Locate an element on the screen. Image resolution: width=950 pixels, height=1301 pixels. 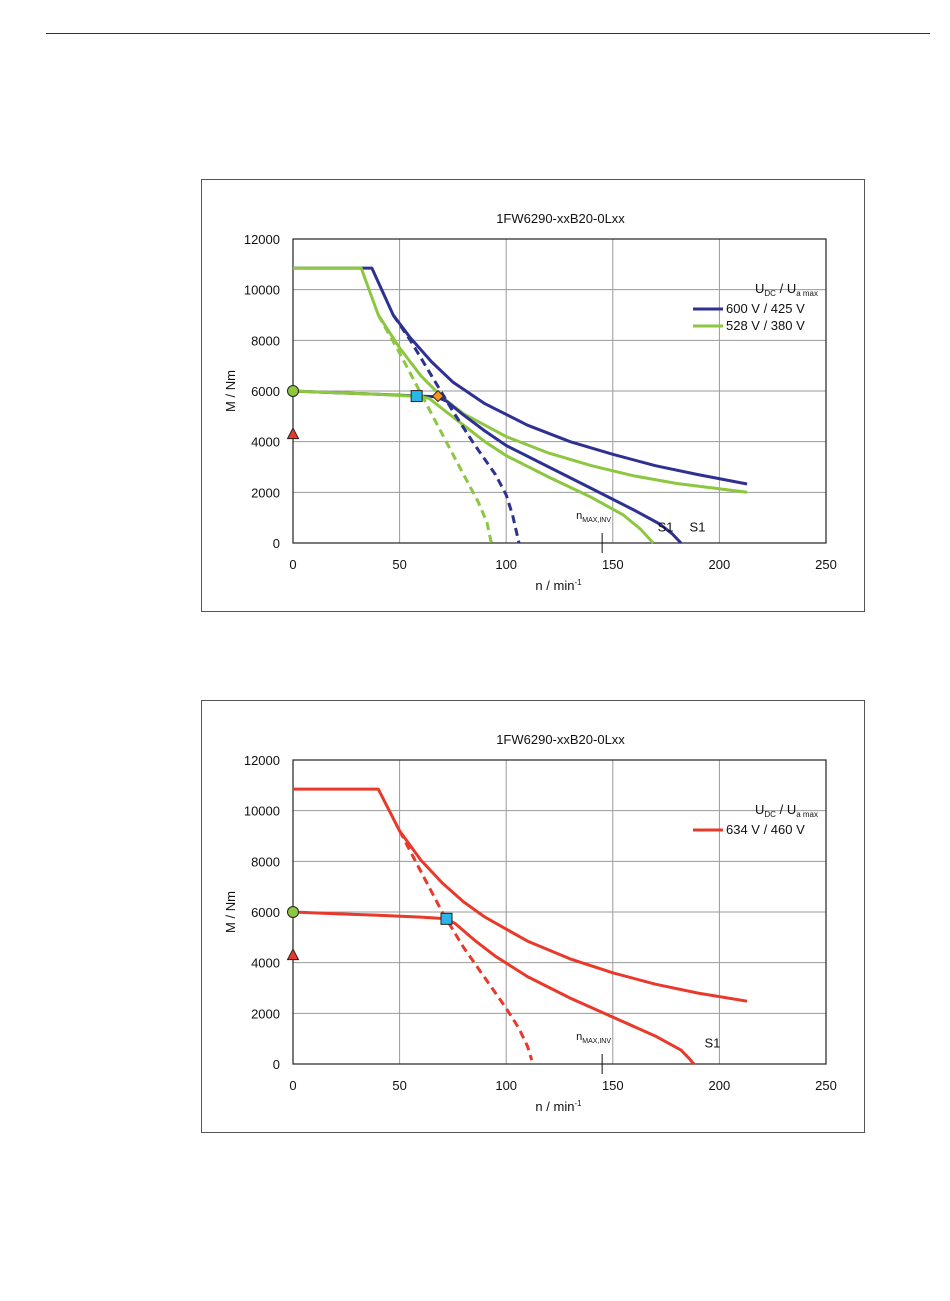
header-rule is located at coordinates (488, 33).